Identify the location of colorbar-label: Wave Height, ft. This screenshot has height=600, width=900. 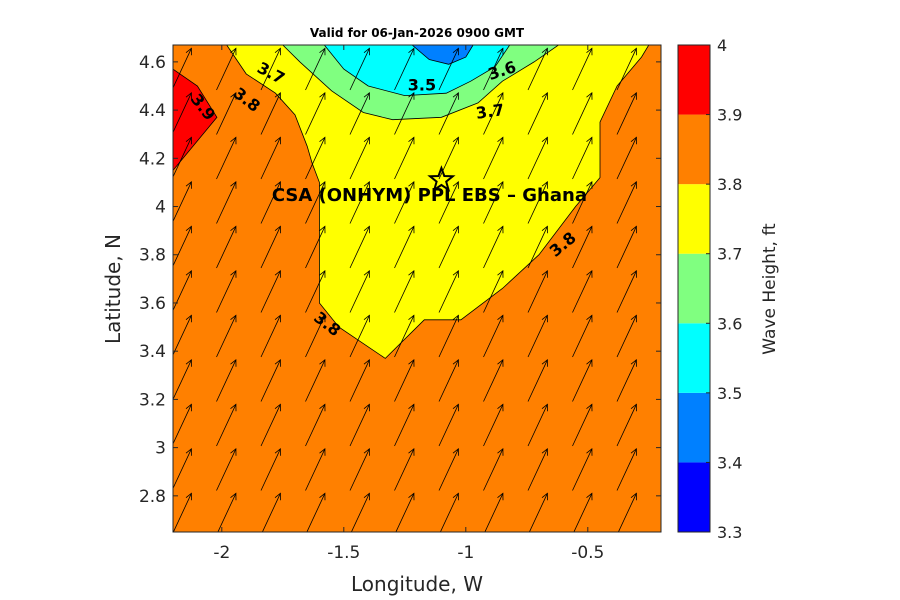
(770, 289).